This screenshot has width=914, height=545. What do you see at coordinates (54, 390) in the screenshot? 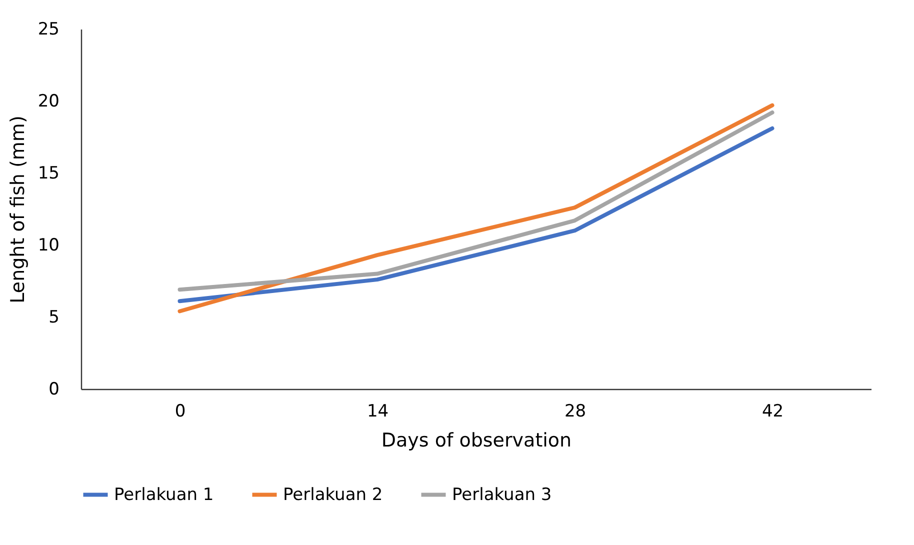
I see `y-tick-label: 0` at bounding box center [54, 390].